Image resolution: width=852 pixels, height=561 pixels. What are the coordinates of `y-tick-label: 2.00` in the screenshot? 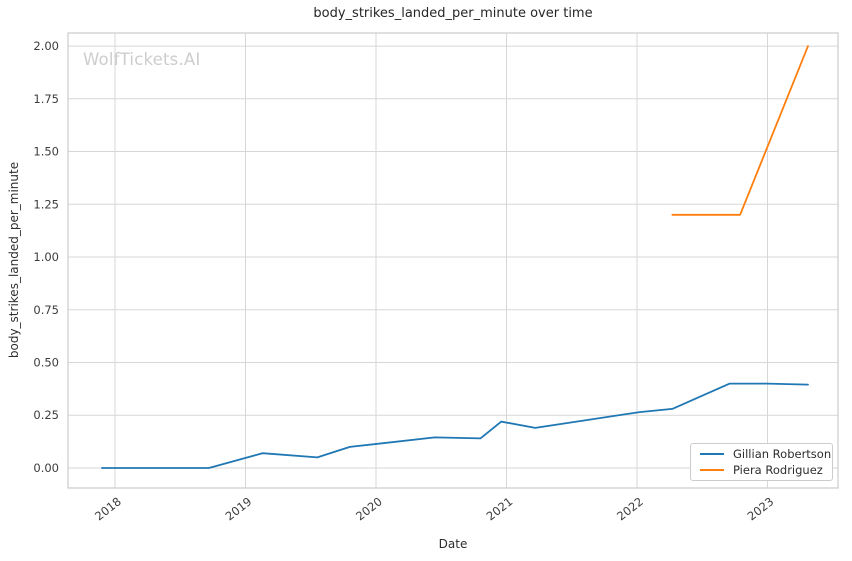 It's located at (46, 46).